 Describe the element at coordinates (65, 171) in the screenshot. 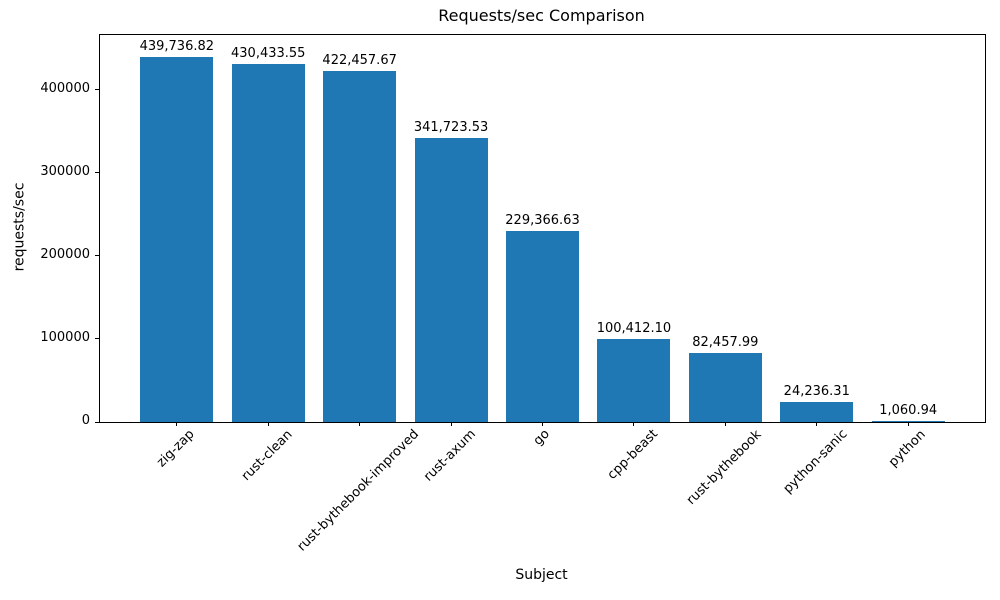

I see `y-tick-label: 300000` at that location.